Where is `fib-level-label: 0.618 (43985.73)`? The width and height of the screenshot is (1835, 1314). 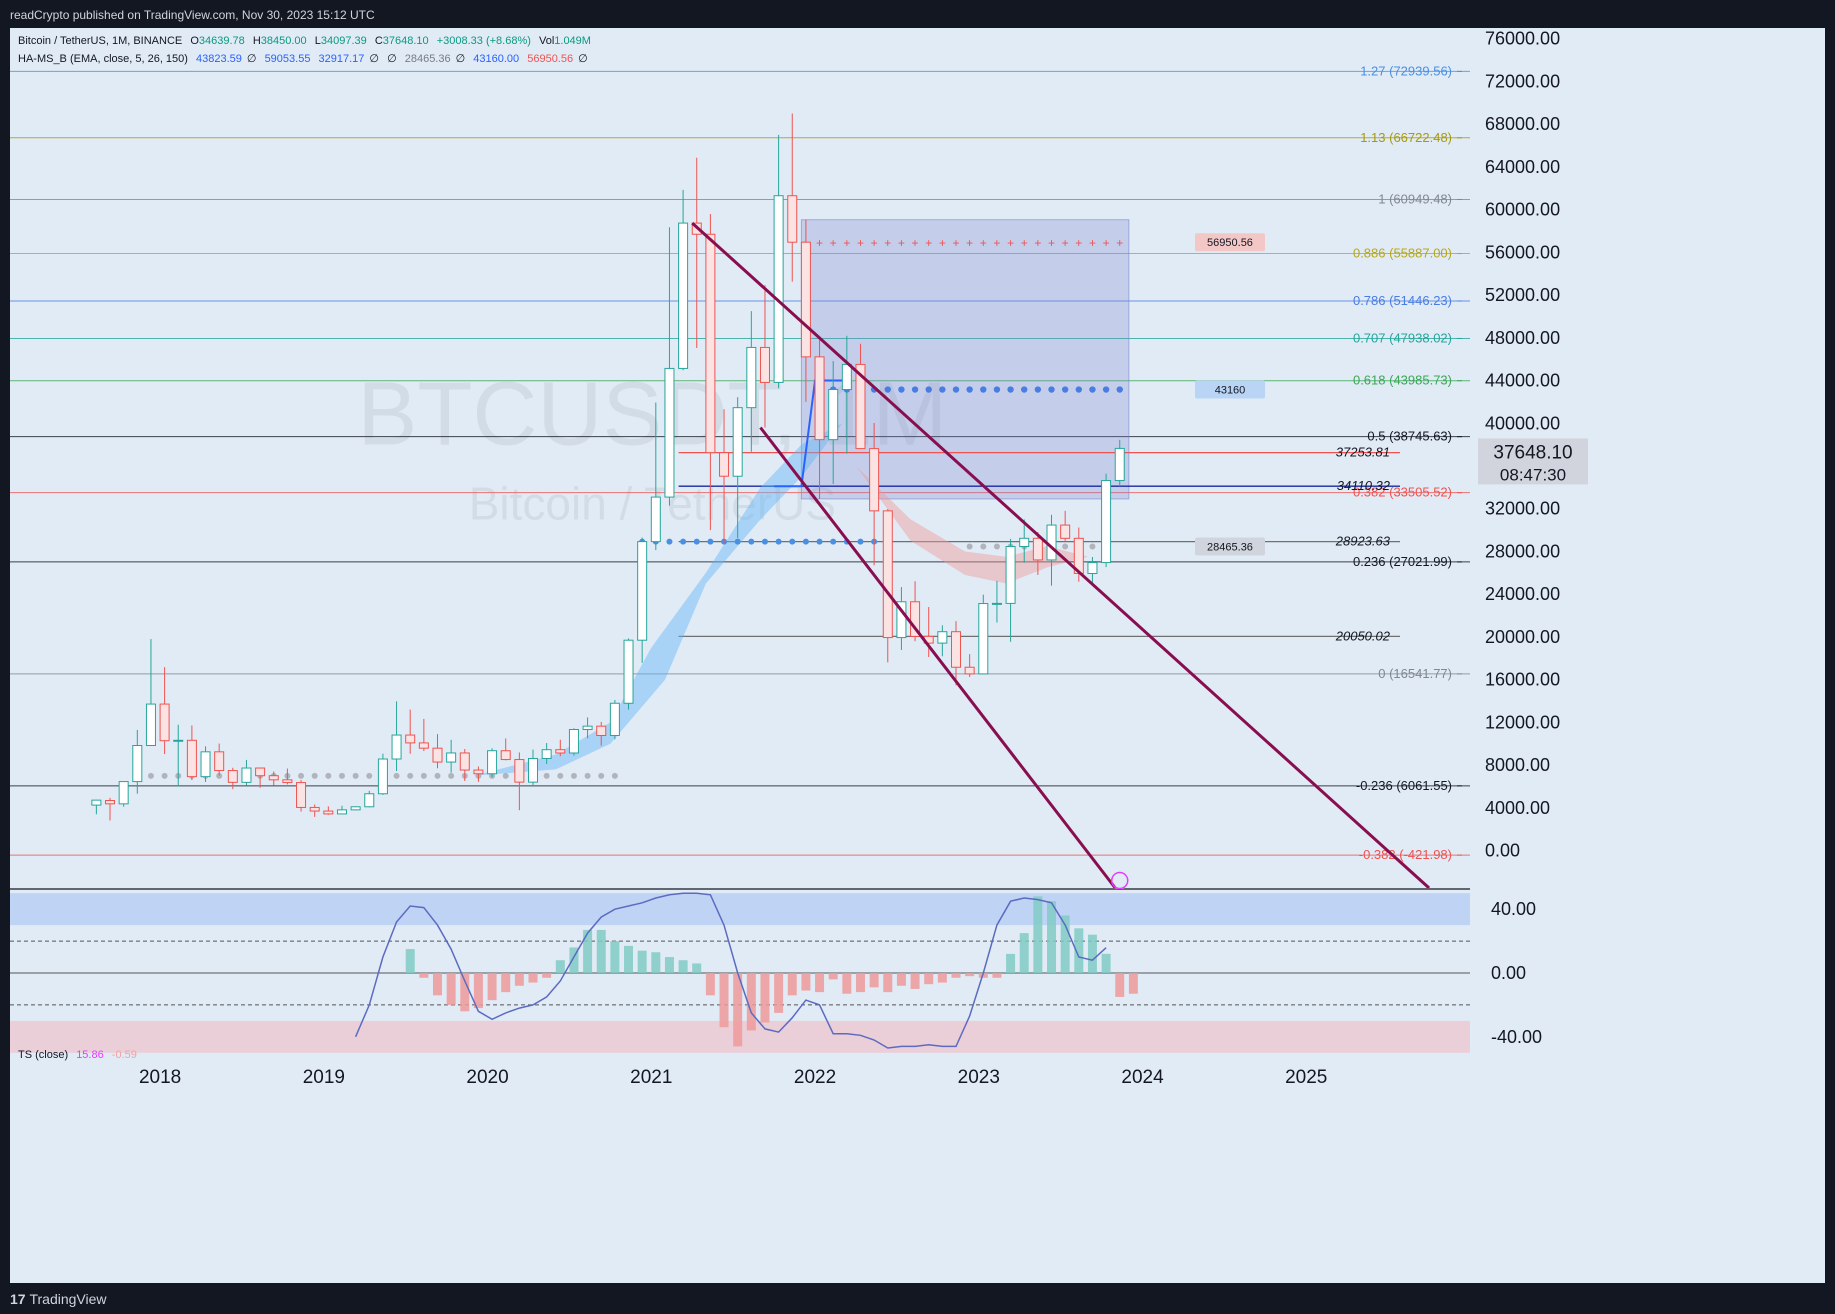
fib-level-label: 0.618 (43985.73) is located at coordinates (1402, 380).